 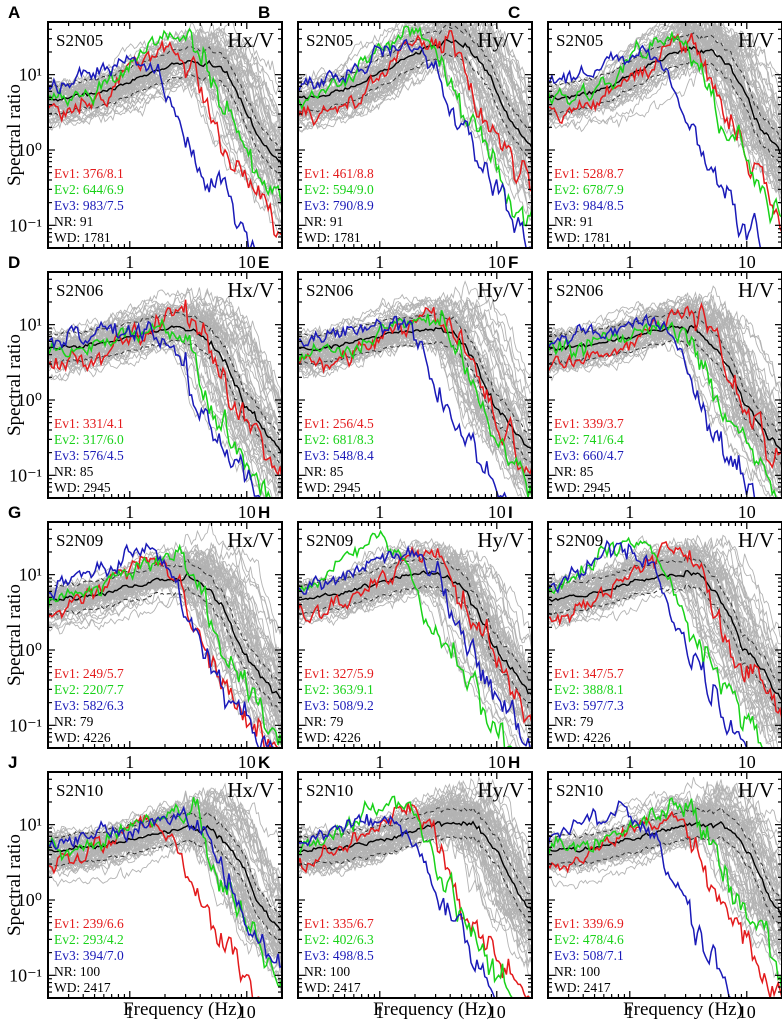 I want to click on site-label: S2N06, so click(x=579, y=290).